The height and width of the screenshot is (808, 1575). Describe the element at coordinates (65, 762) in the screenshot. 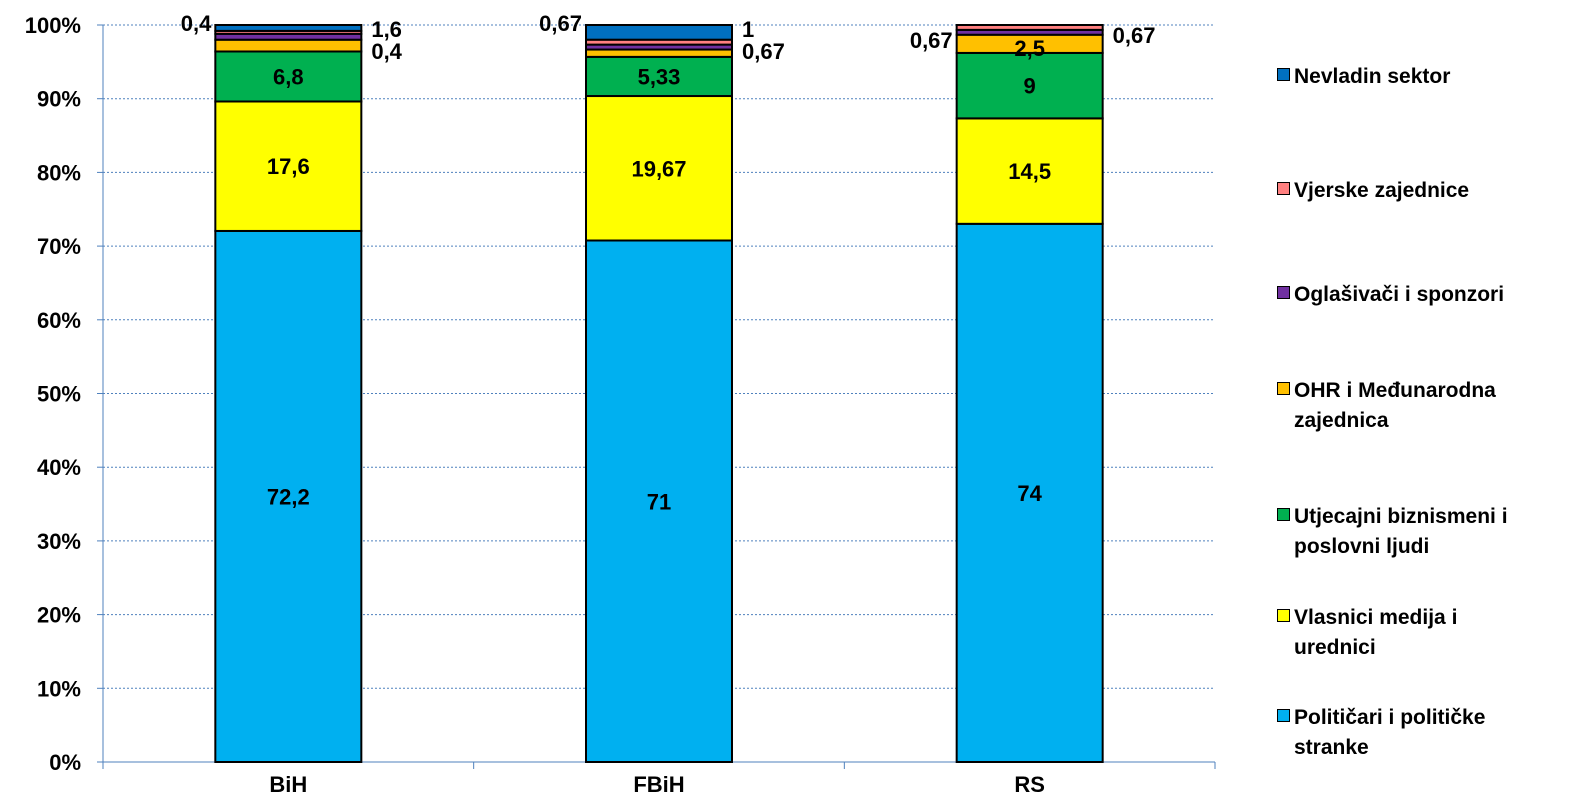

I see `y-tick-label: 0%` at that location.